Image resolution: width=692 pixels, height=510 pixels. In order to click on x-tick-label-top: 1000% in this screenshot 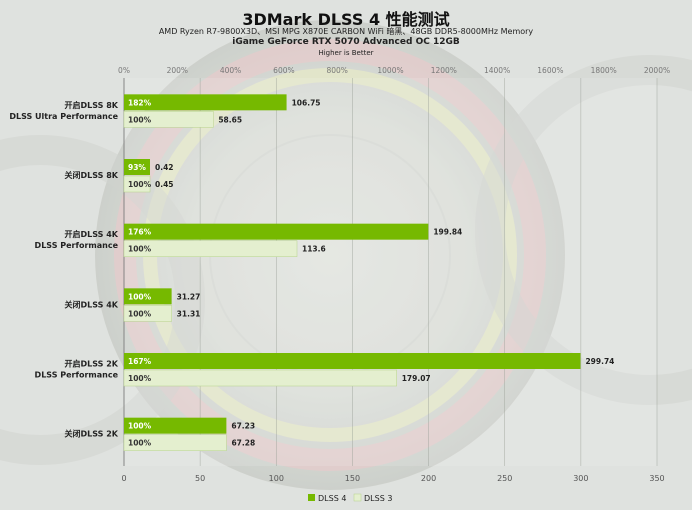, I will do `click(390, 70)`.